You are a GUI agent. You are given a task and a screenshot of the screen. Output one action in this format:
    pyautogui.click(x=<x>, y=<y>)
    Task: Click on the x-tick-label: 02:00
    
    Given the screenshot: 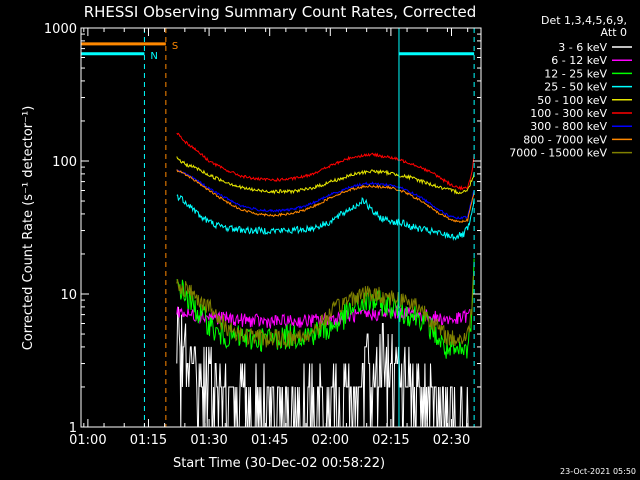 What is the action you would take?
    pyautogui.click(x=330, y=440)
    